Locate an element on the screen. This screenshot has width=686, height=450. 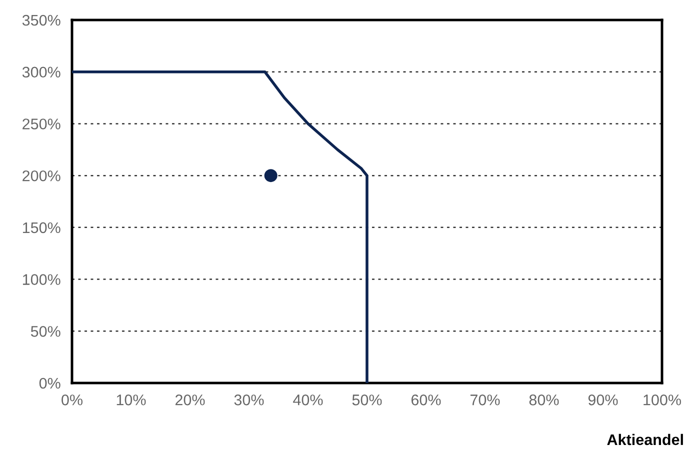
x-tick-label: 90% is located at coordinates (603, 400).